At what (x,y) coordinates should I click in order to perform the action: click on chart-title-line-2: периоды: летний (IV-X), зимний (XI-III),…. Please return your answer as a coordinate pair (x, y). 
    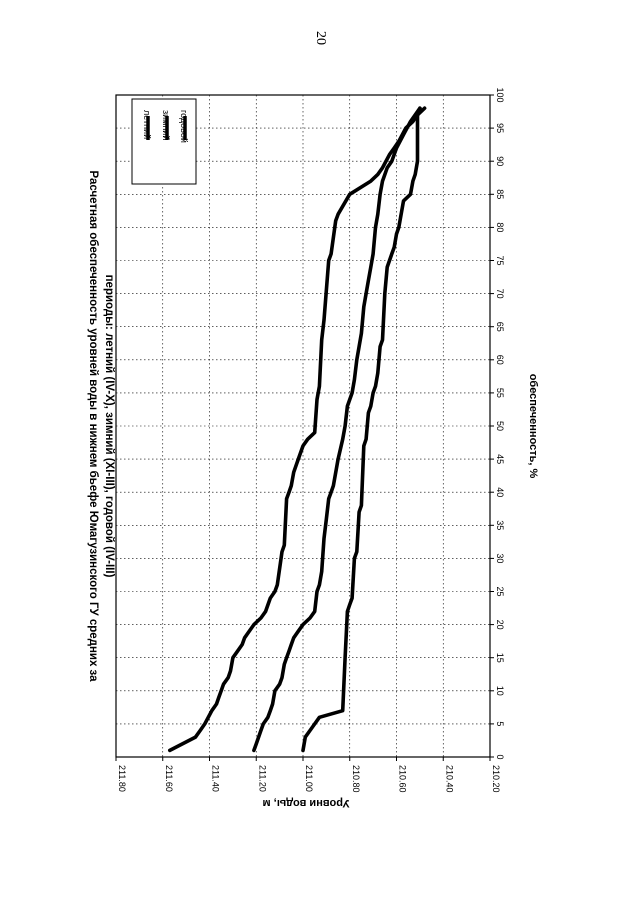
    Looking at the image, I should click on (109, 426).